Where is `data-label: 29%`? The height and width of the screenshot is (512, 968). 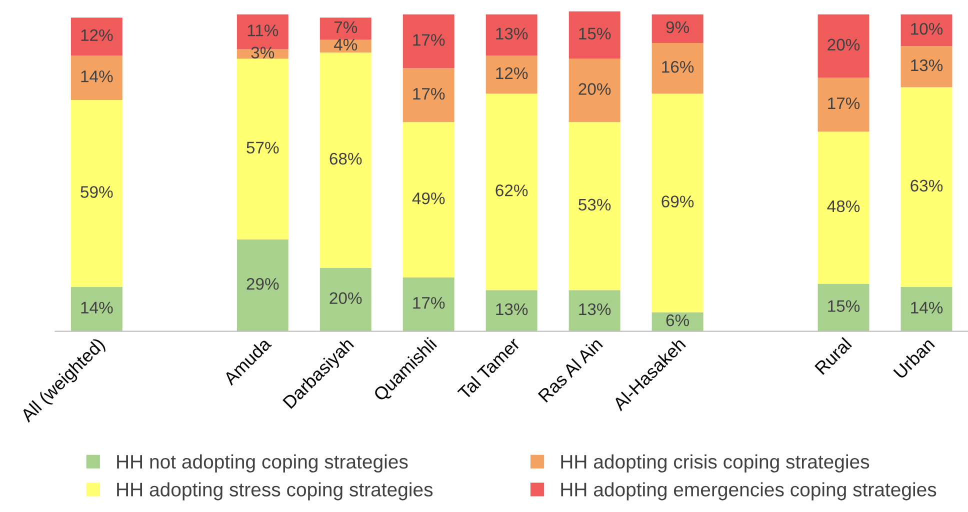 data-label: 29% is located at coordinates (262, 284).